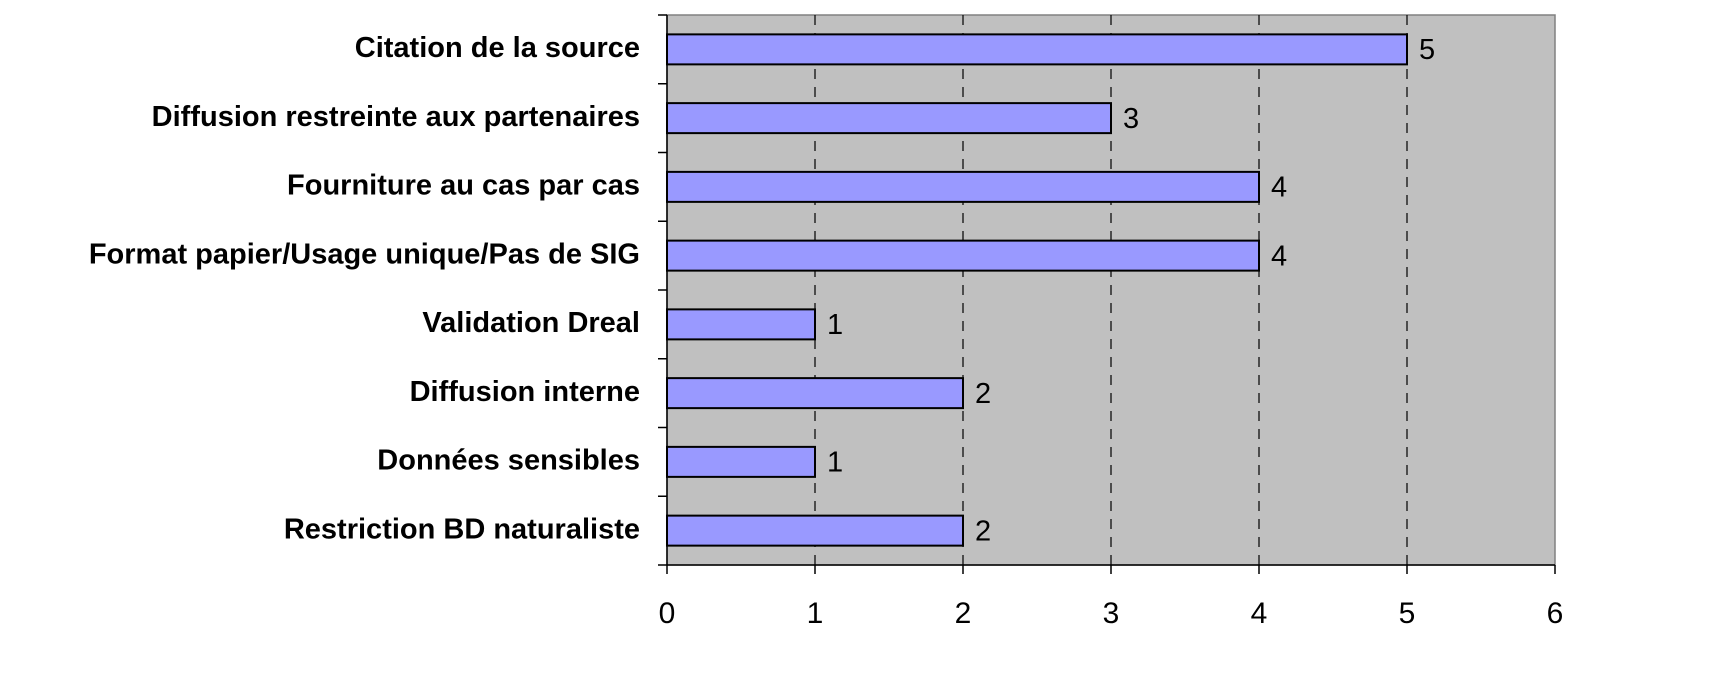 The width and height of the screenshot is (1727, 691). Describe the element at coordinates (1407, 613) in the screenshot. I see `x-tick-label: 5` at that location.